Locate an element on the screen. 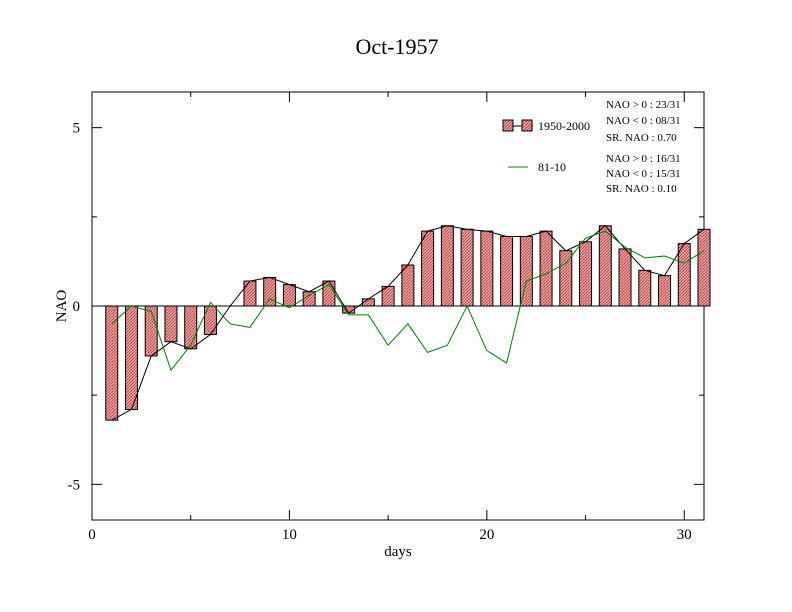  stat-line: NAO < 0 : 08/31 is located at coordinates (643, 121).